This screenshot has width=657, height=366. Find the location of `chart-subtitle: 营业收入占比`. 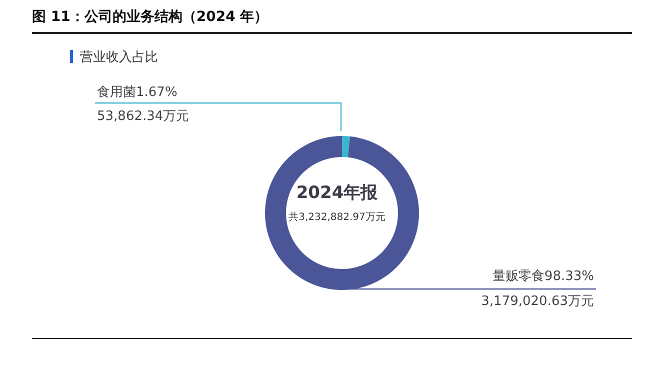

chart-subtitle: 营业收入占比 is located at coordinates (119, 57).